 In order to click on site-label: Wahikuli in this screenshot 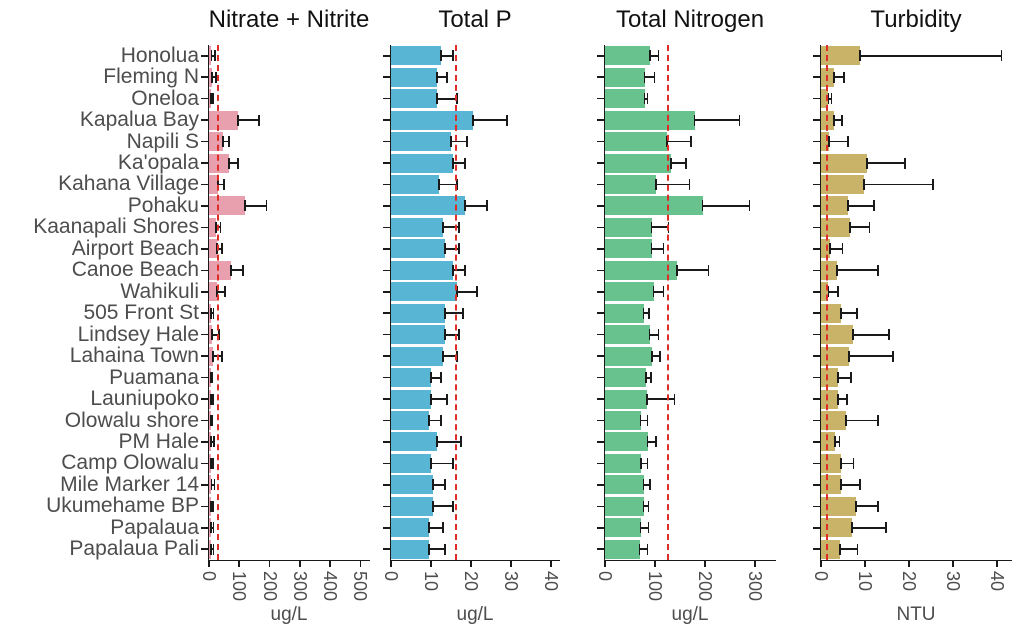, I will do `click(159, 291)`.